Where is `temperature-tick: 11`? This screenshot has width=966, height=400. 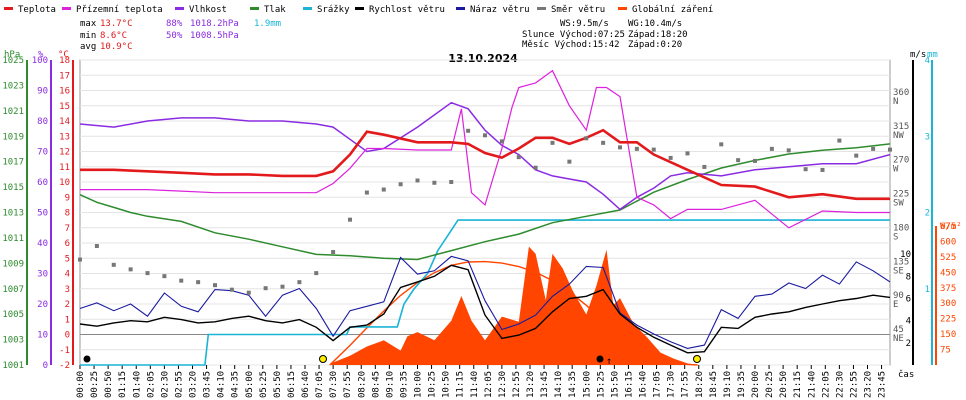
temperature-tick: 11 is located at coordinates (64, 168).